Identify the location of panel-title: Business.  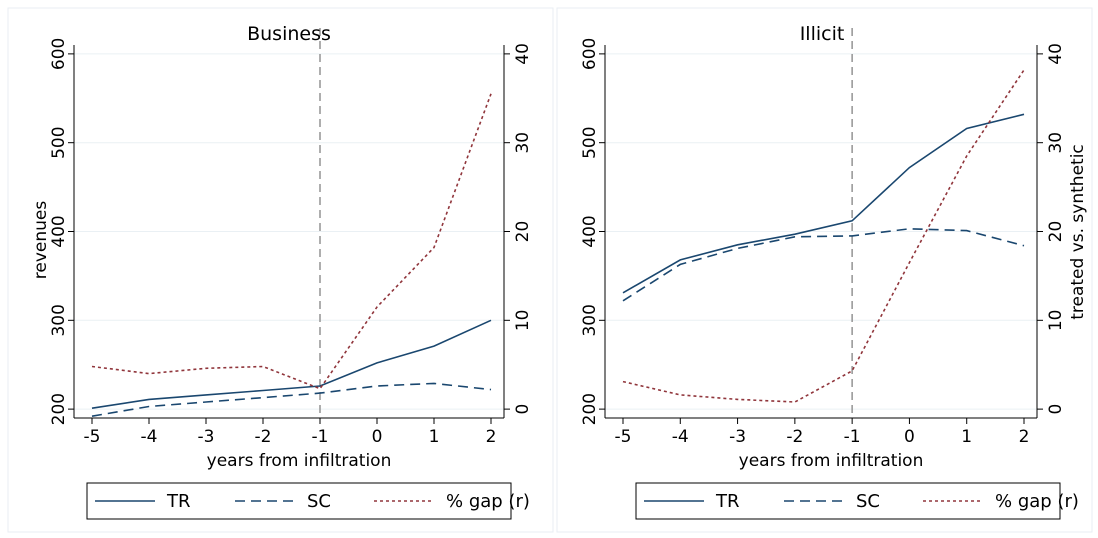
(289, 34).